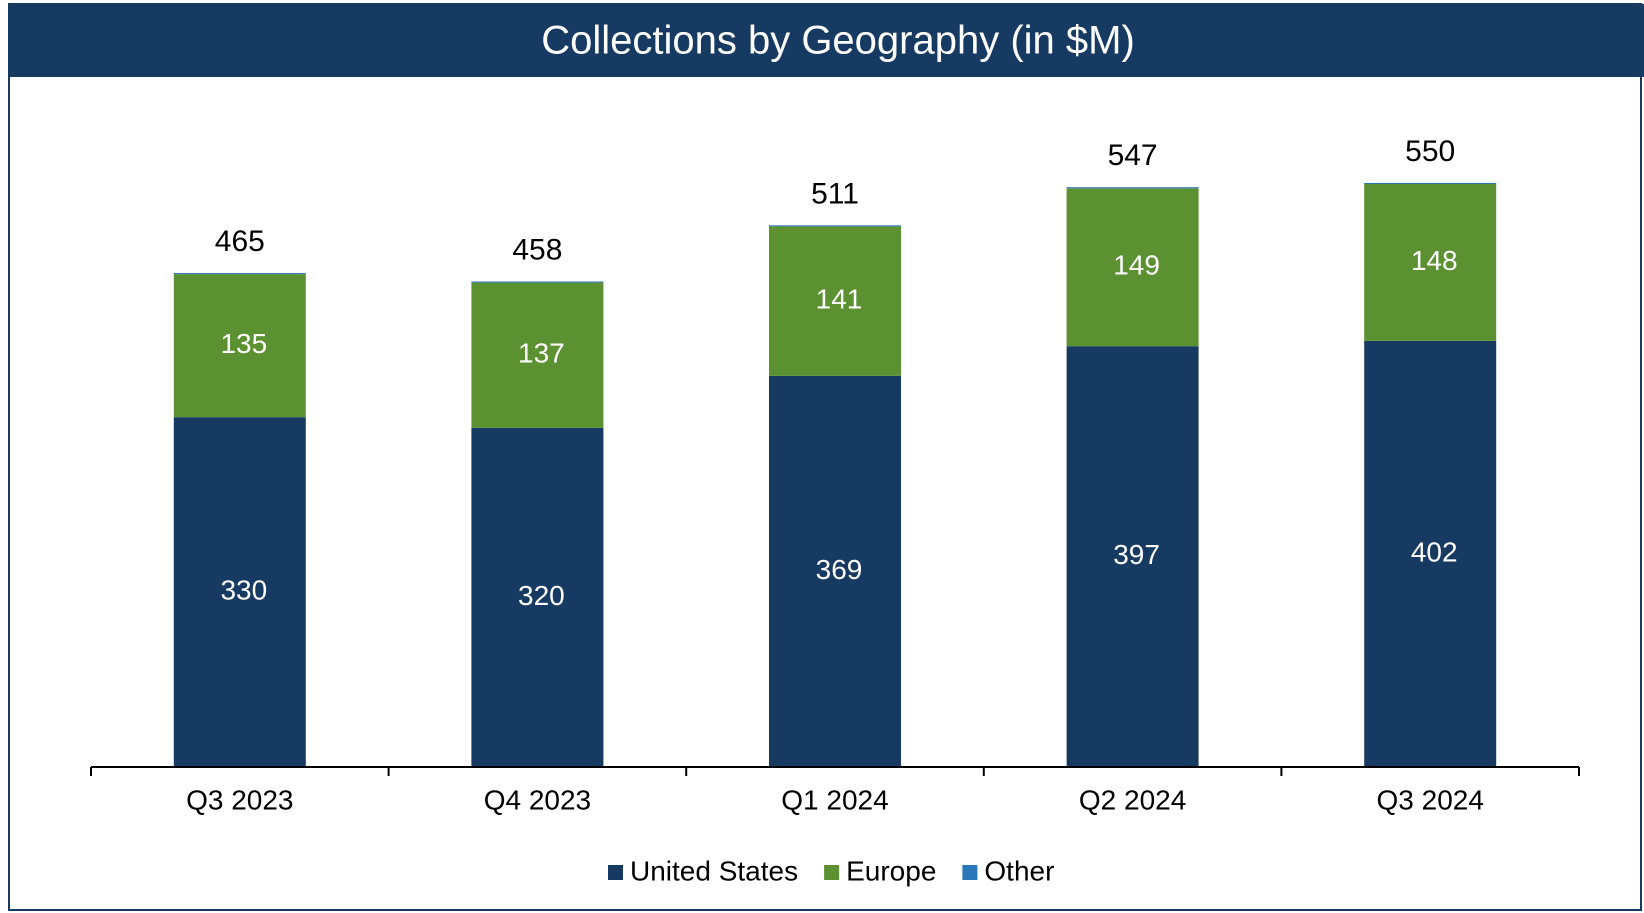 The height and width of the screenshot is (913, 1644). What do you see at coordinates (243, 589) in the screenshot?
I see `data-label: 330` at bounding box center [243, 589].